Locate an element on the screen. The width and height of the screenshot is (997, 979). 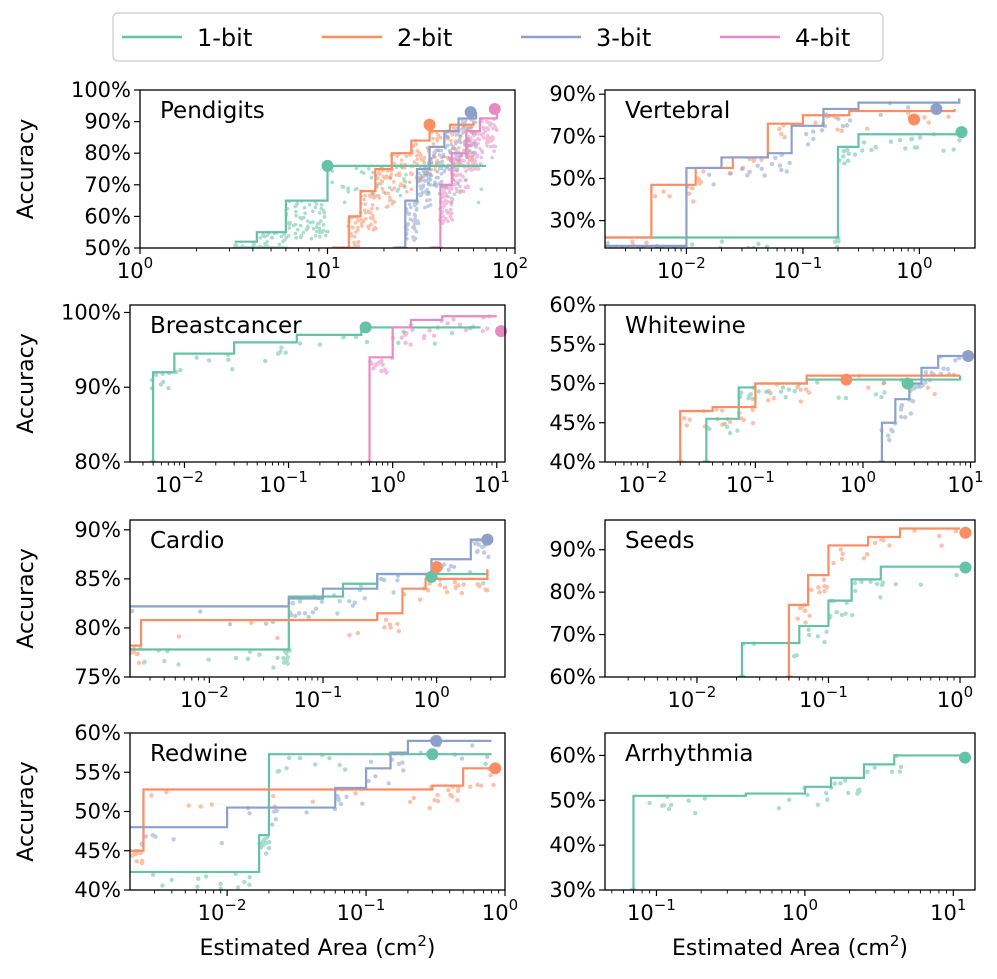
y-tick-label: 80% is located at coordinates (97, 628).